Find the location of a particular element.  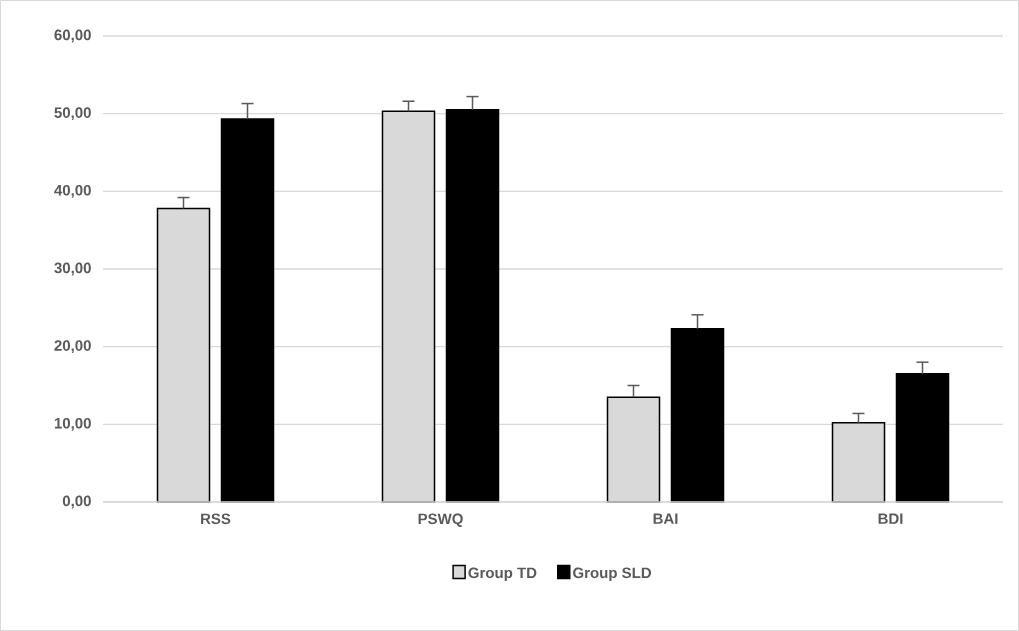

y-tick-label: 10,00 is located at coordinates (72, 424).